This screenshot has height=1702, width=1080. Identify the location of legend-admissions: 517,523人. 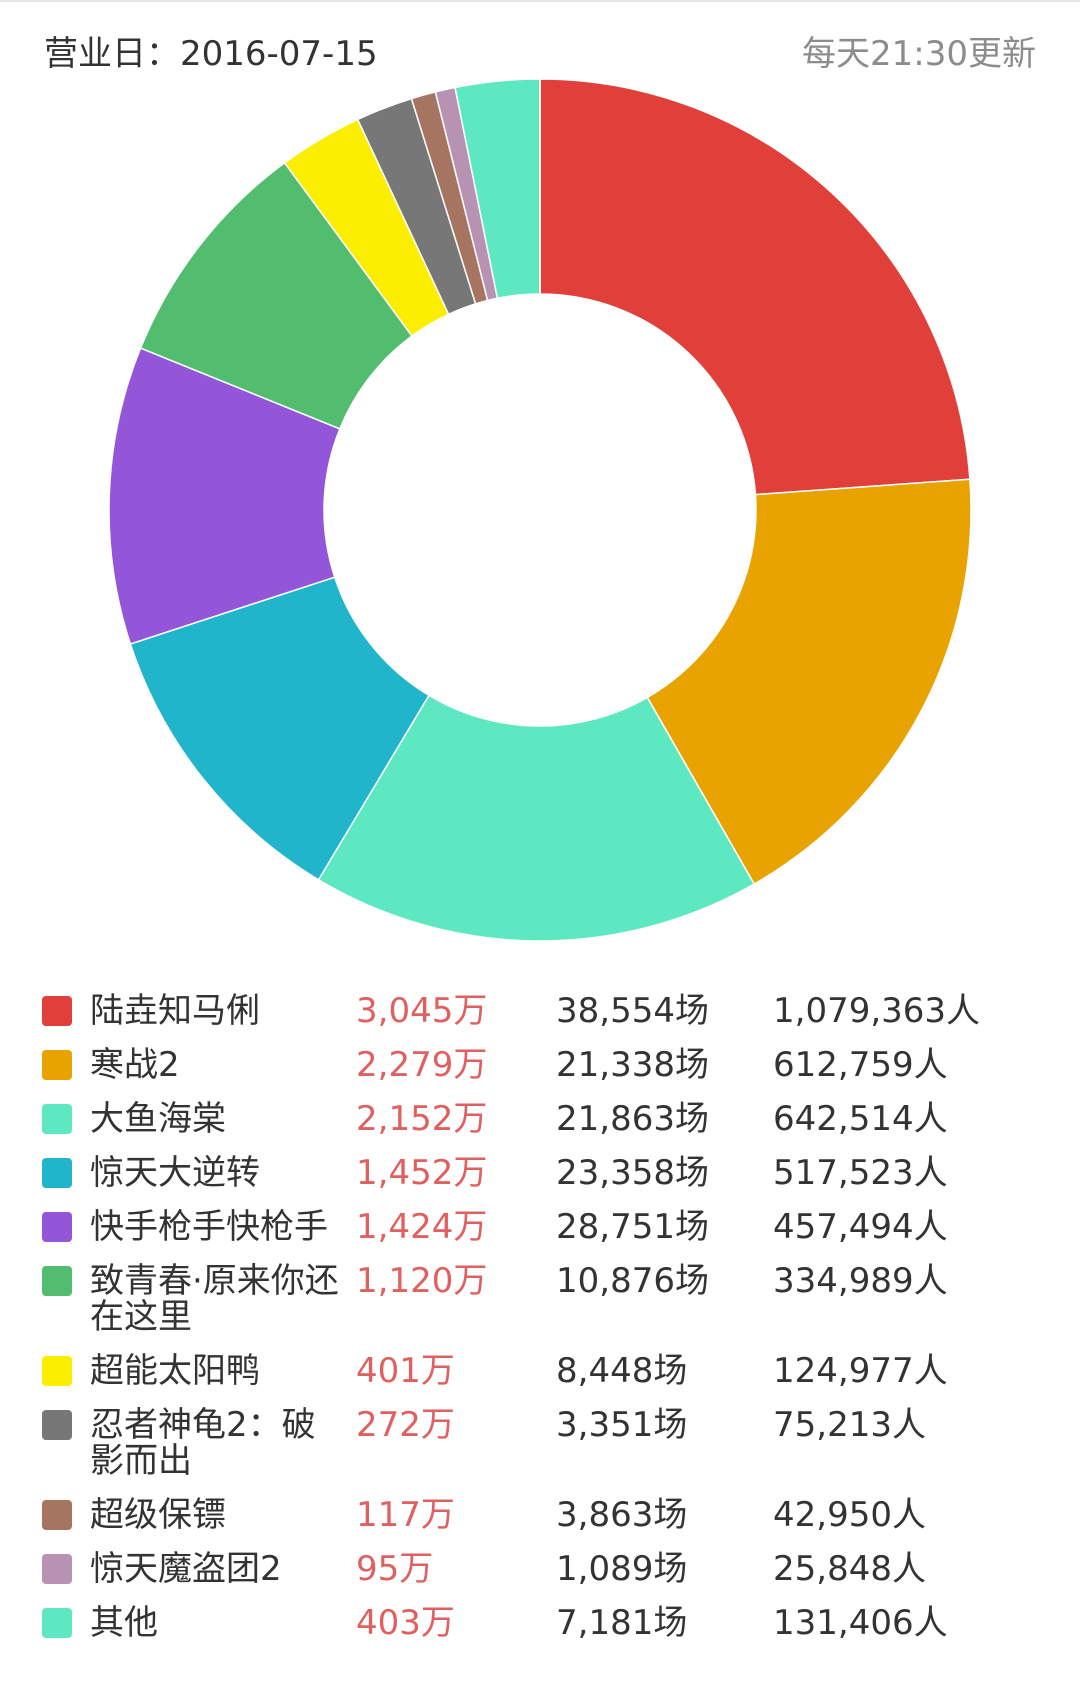
(860, 1173).